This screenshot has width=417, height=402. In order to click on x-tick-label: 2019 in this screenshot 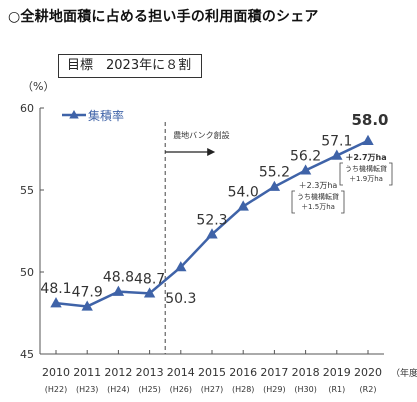, I will do `click(337, 372)`.